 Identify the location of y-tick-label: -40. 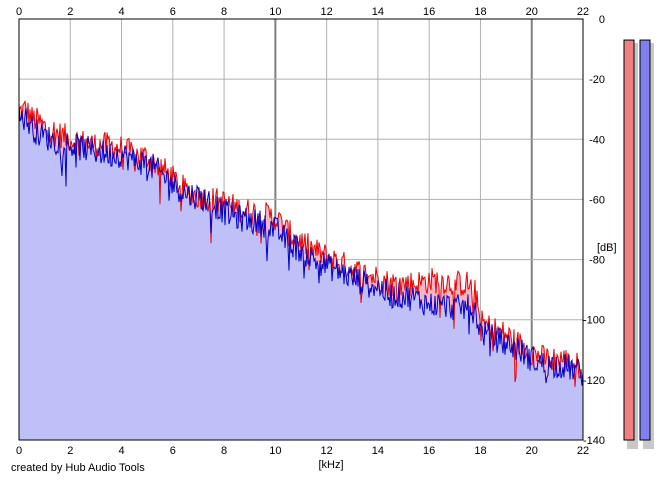
(597, 140).